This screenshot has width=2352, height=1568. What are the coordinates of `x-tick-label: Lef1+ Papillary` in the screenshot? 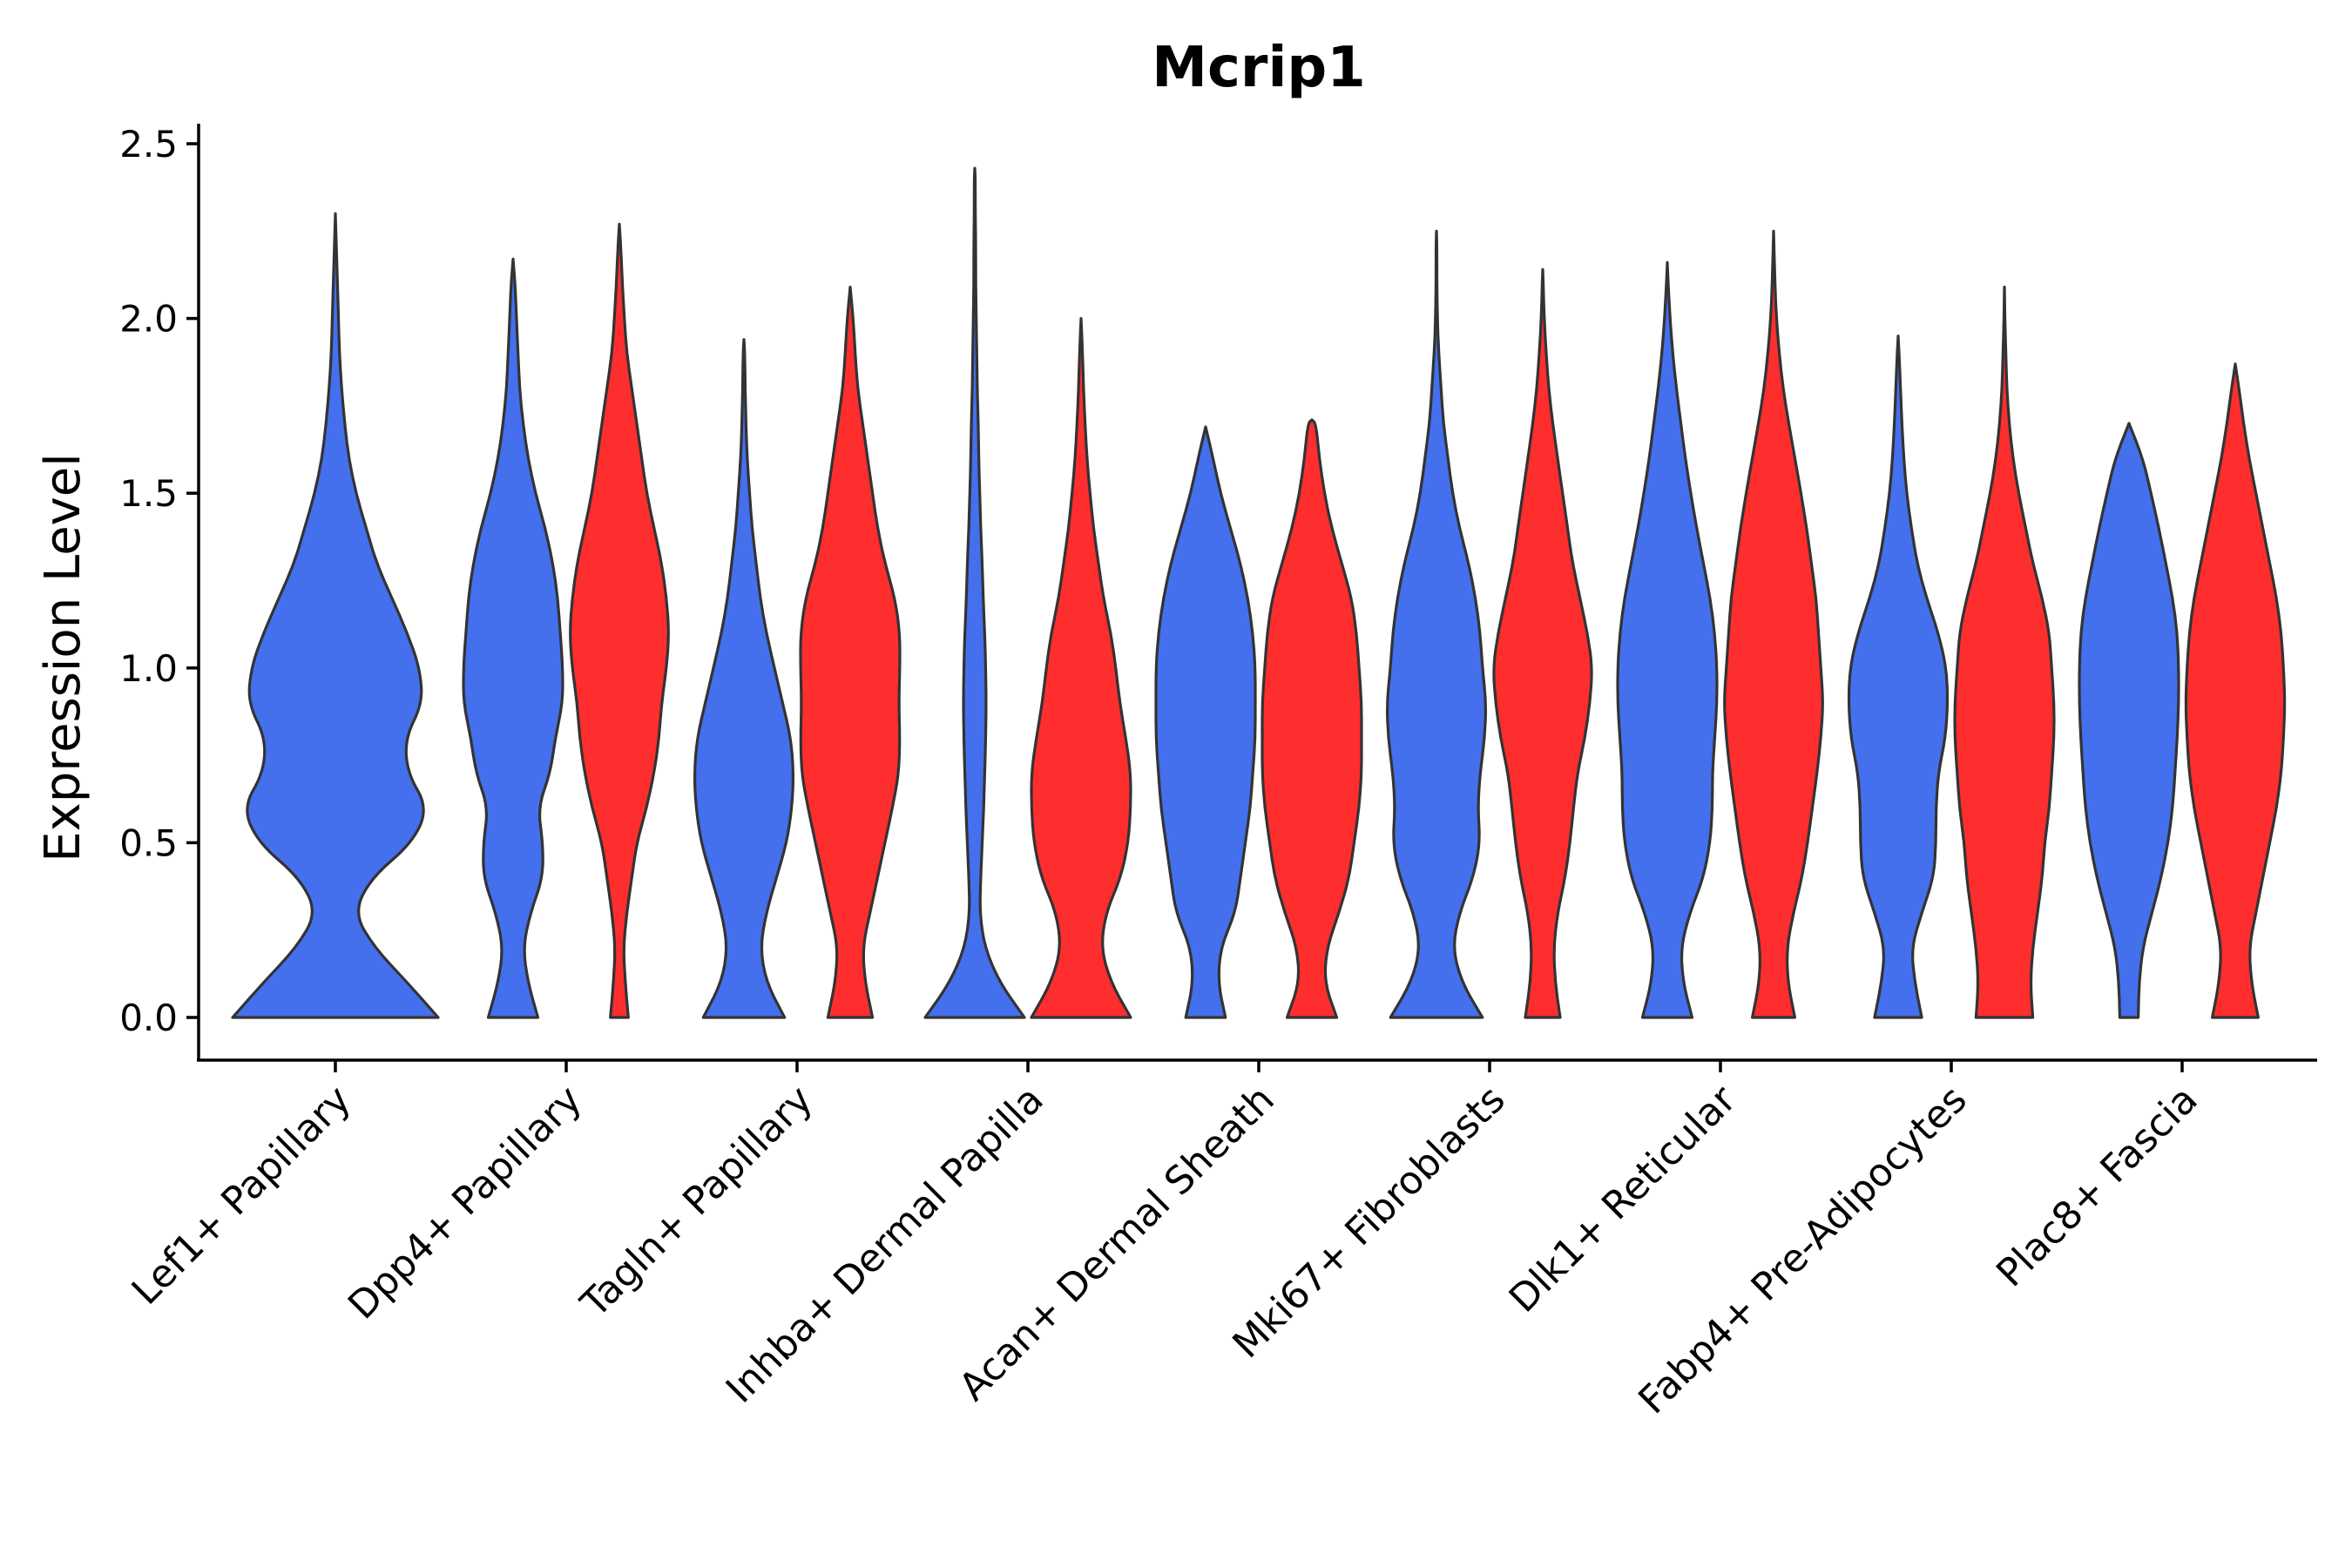 It's located at (242, 1196).